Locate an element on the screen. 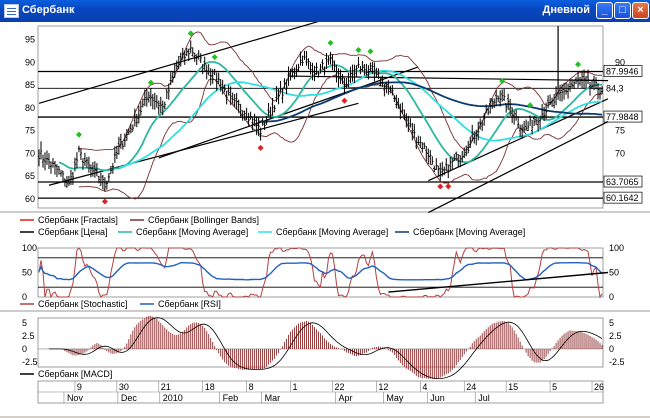 The image size is (650, 418). price-level-label: 87.9946 is located at coordinates (622, 72).